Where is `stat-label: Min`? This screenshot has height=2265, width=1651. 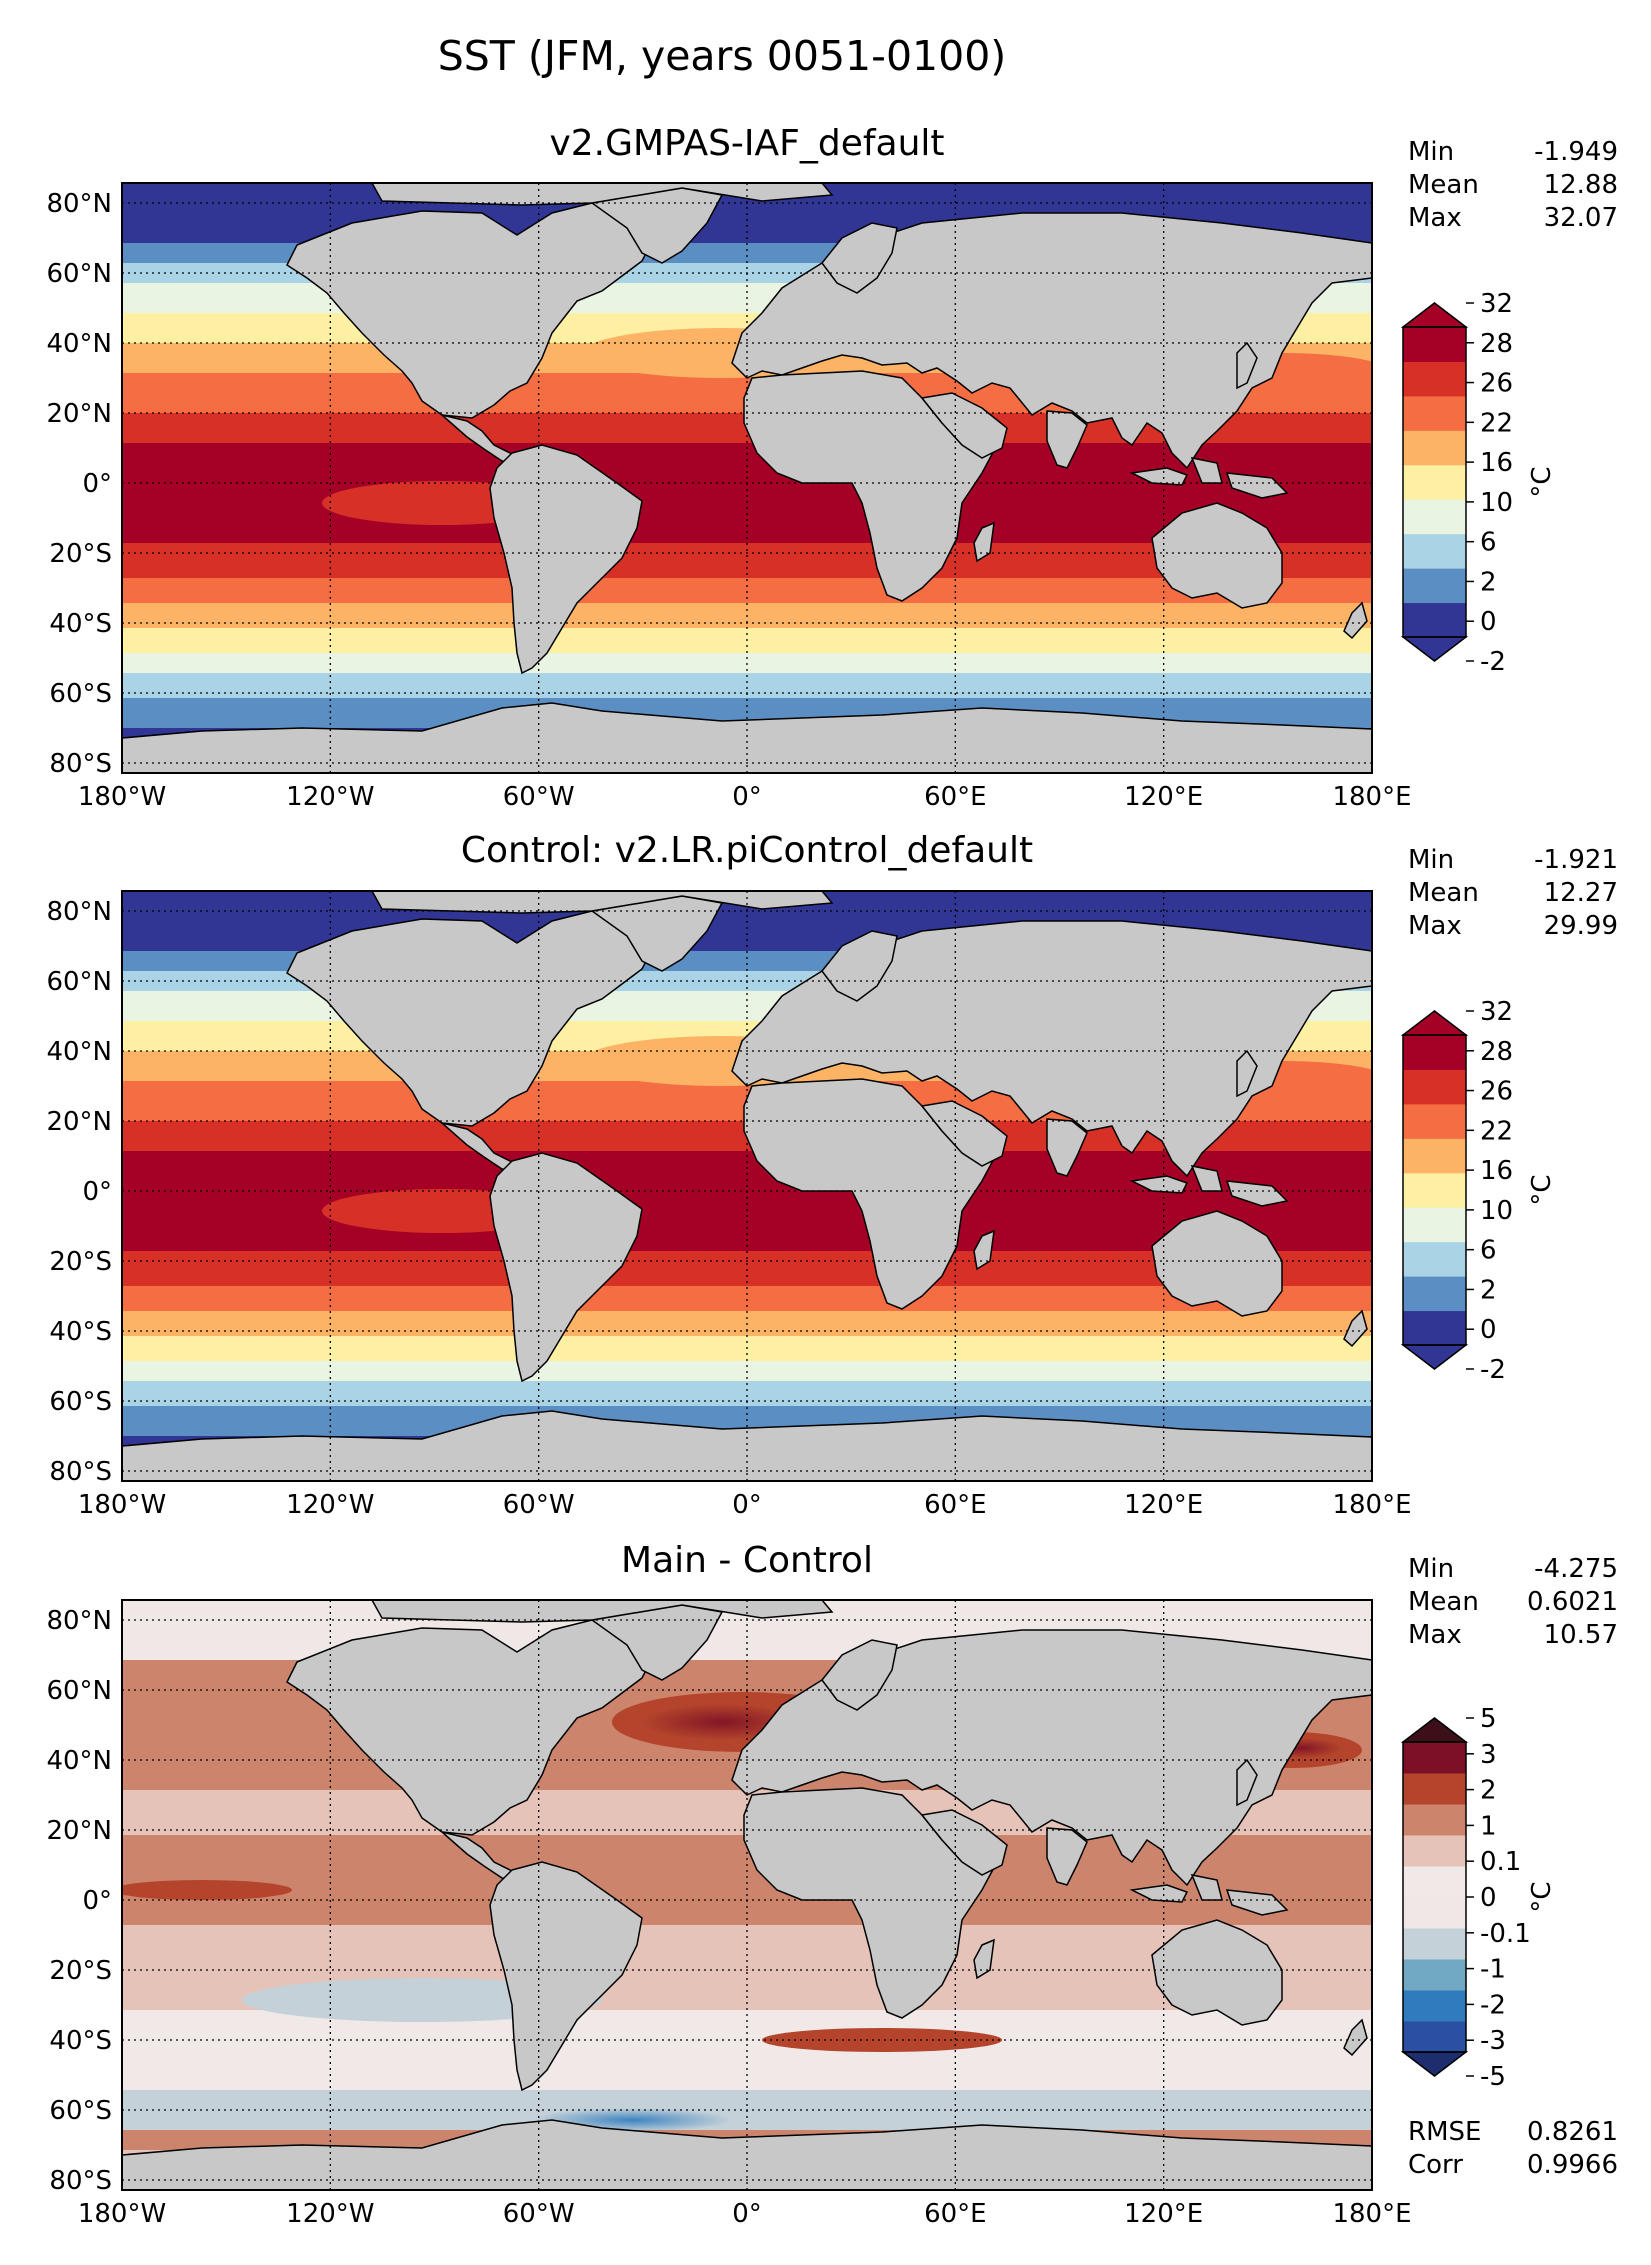 stat-label: Min is located at coordinates (1431, 860).